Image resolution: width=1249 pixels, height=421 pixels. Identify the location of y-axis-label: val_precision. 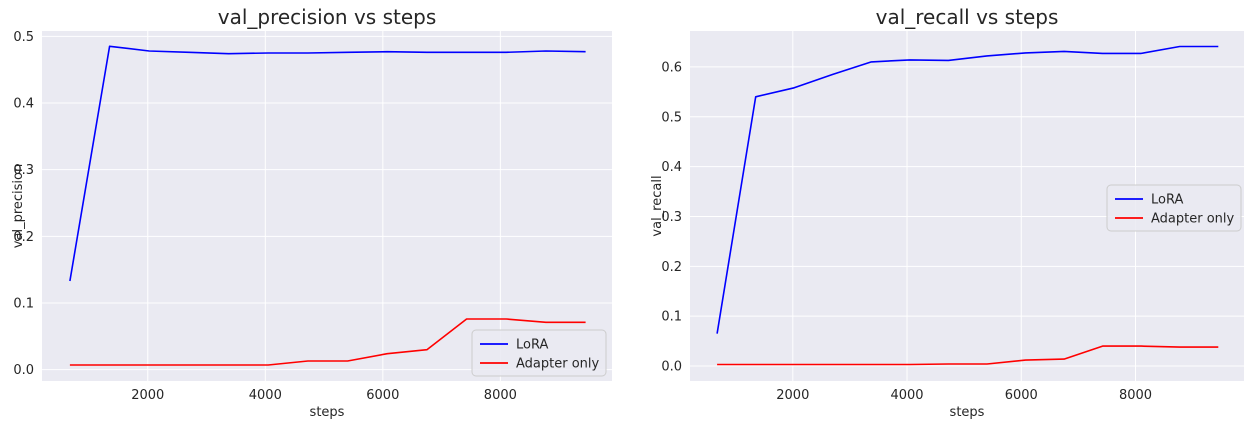
(18, 206).